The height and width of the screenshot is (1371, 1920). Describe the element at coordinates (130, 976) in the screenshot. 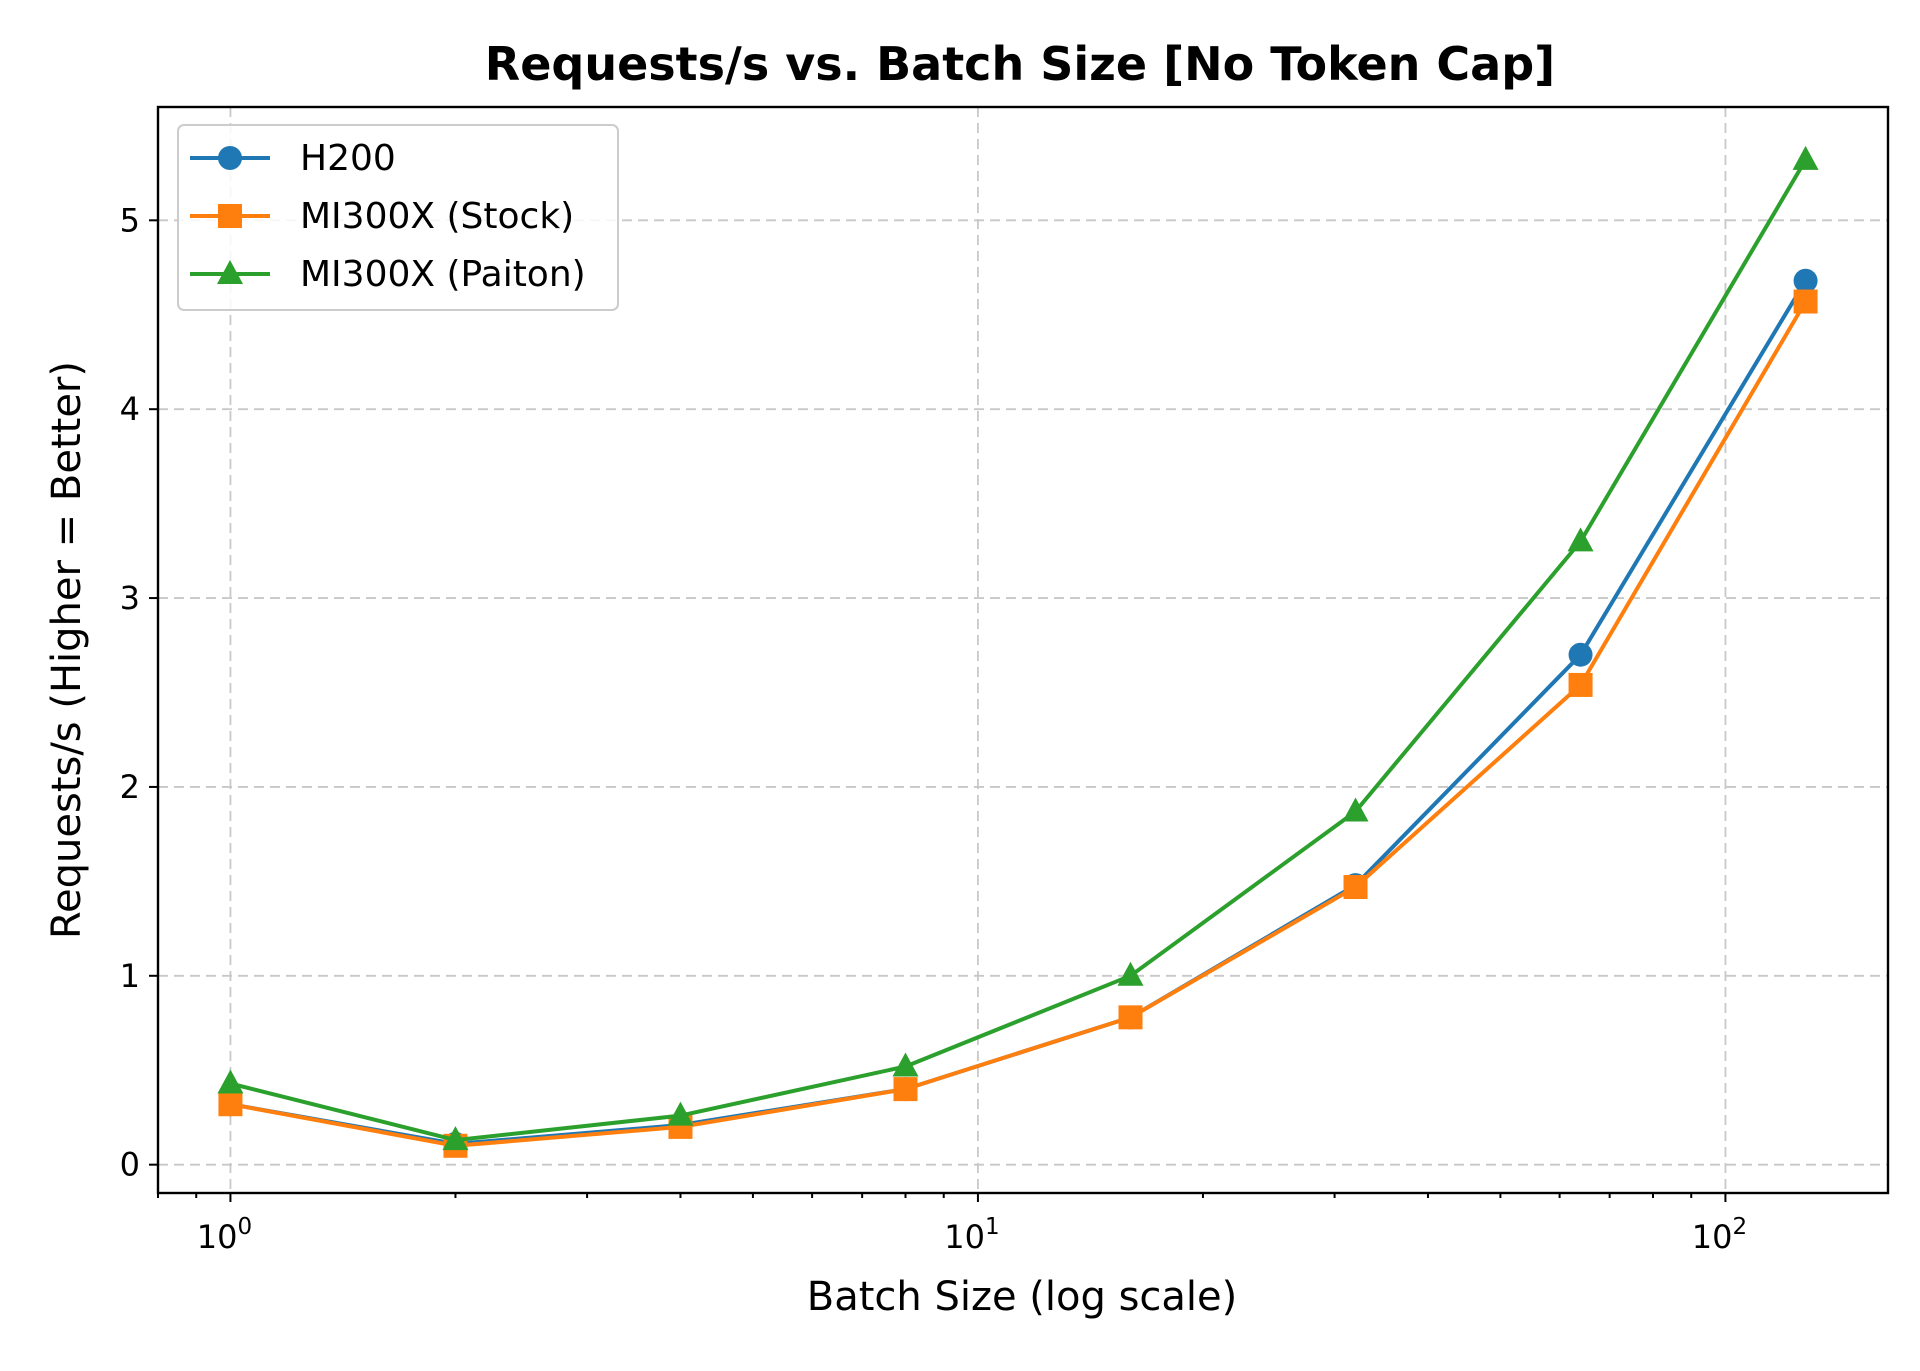

I see `y-tick-label: 1` at that location.